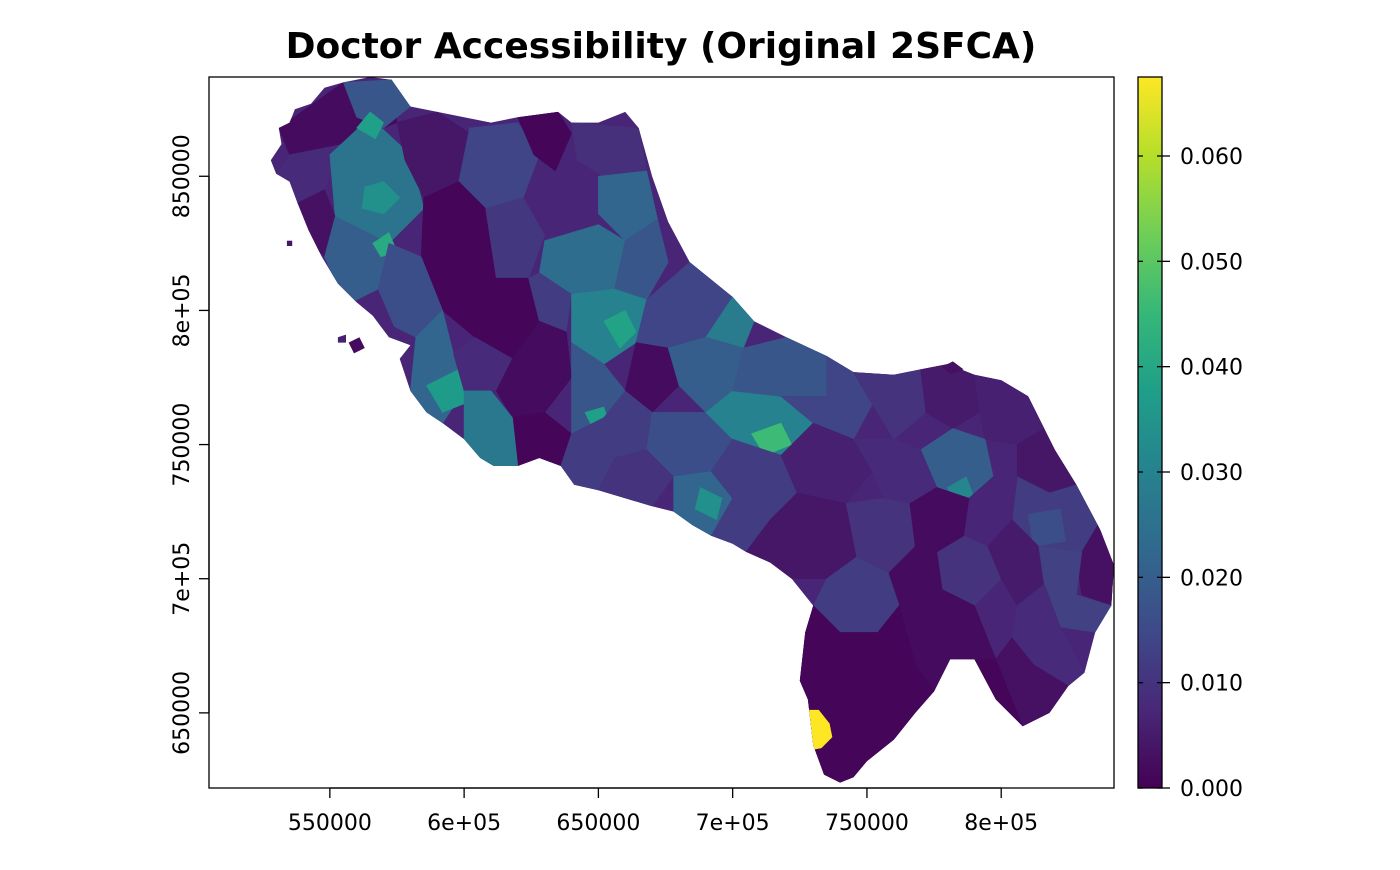  I want to click on y-axis: 650000 7e+05 750000 8e+05 850000, so click(190, 444).